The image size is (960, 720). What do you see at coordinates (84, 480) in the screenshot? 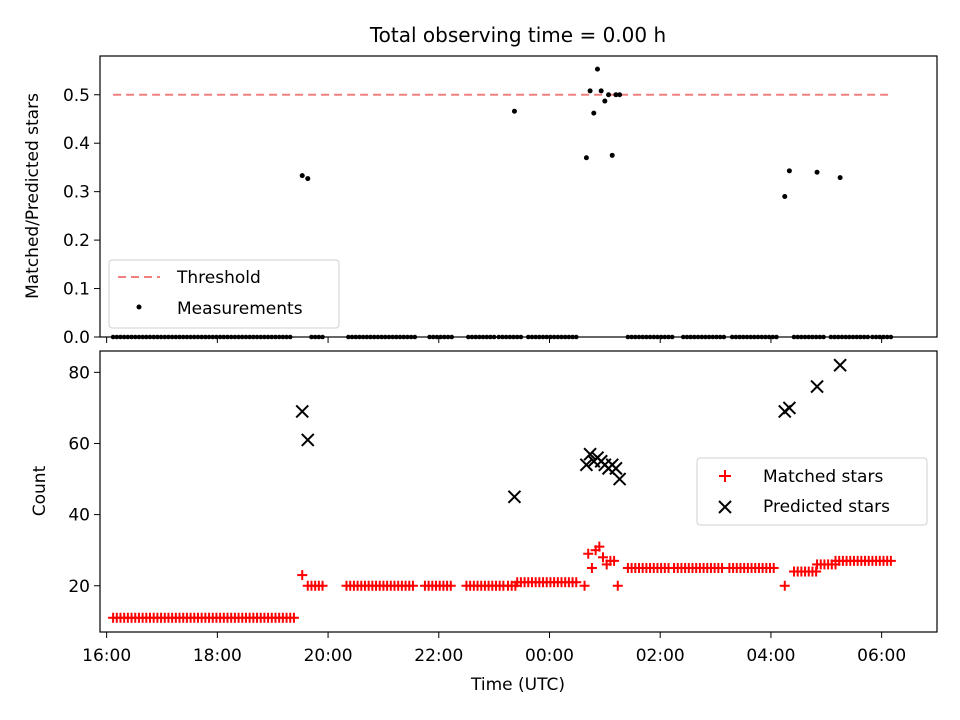
I see `bottom-y-axis: 20 40 60 80` at bounding box center [84, 480].